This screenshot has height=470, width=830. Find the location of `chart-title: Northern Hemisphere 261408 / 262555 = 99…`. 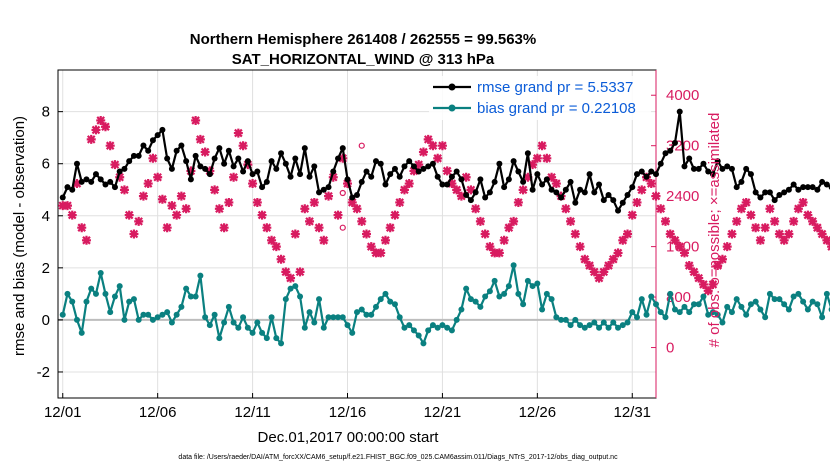

chart-title: Northern Hemisphere 261408 / 262555 = 99… is located at coordinates (363, 39).